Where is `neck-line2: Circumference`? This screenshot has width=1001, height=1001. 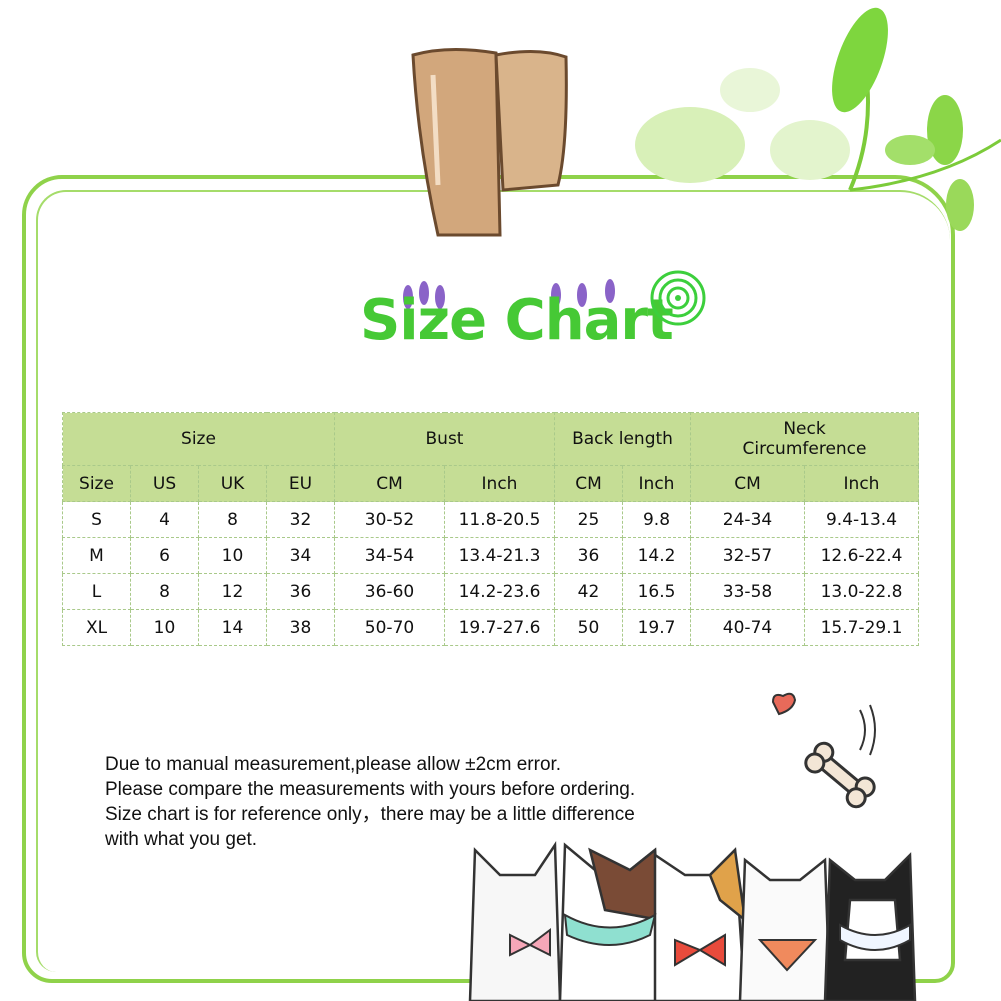 neck-line2: Circumference is located at coordinates (804, 449).